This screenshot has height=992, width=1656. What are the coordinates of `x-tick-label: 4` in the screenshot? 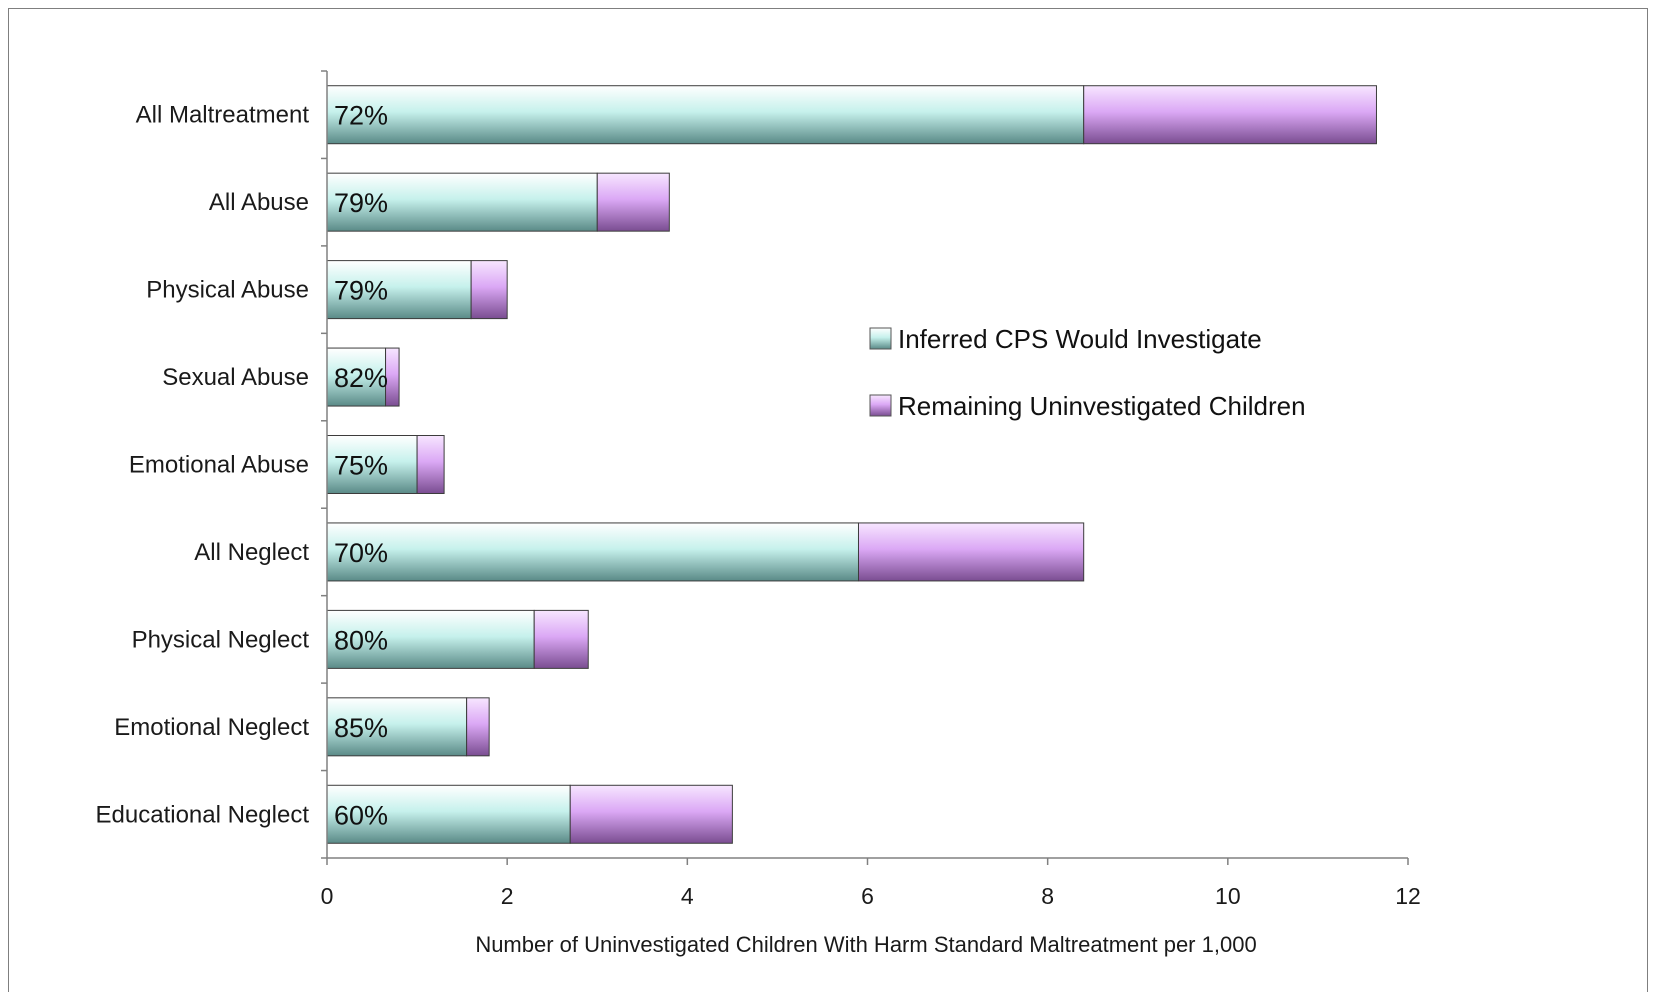 It's located at (687, 896).